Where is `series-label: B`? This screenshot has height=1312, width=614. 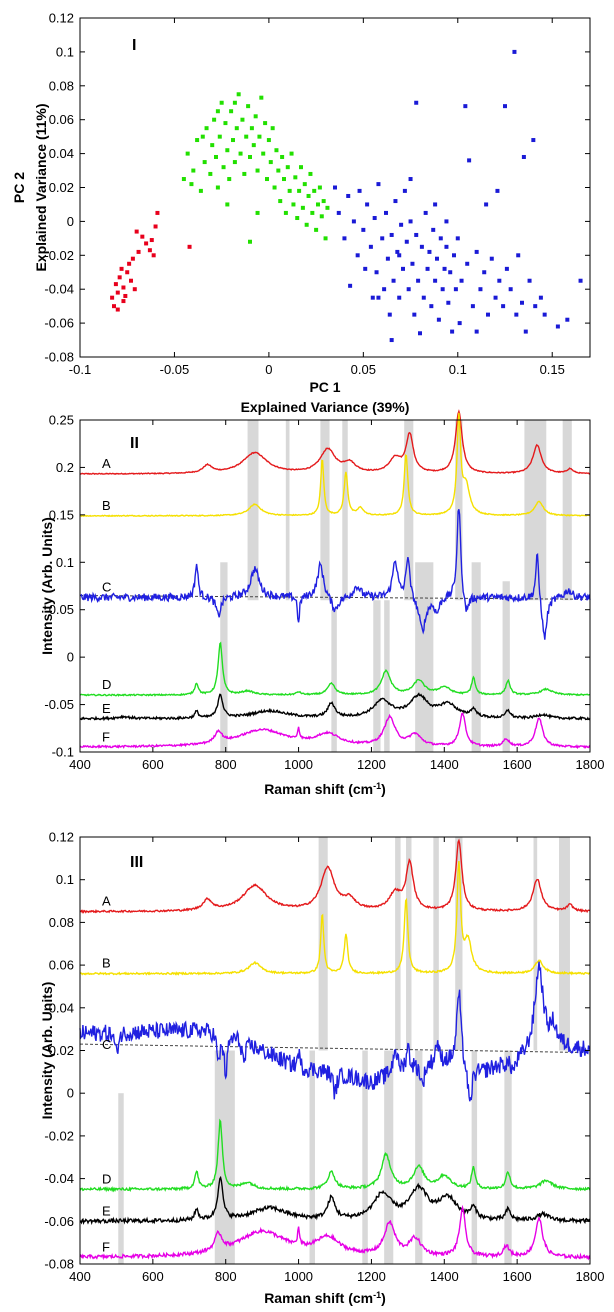
series-label: B is located at coordinates (106, 963).